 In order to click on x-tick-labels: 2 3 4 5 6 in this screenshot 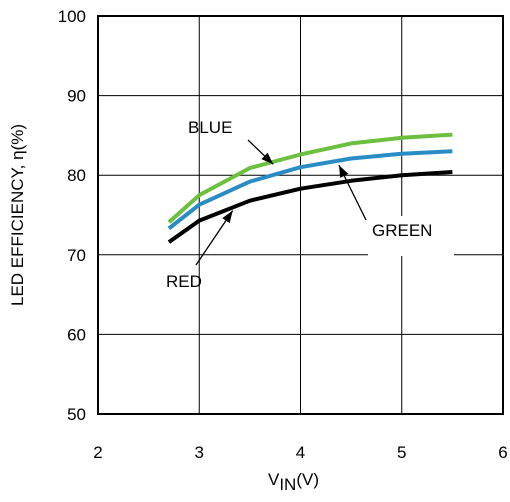, I will do `click(300, 452)`.